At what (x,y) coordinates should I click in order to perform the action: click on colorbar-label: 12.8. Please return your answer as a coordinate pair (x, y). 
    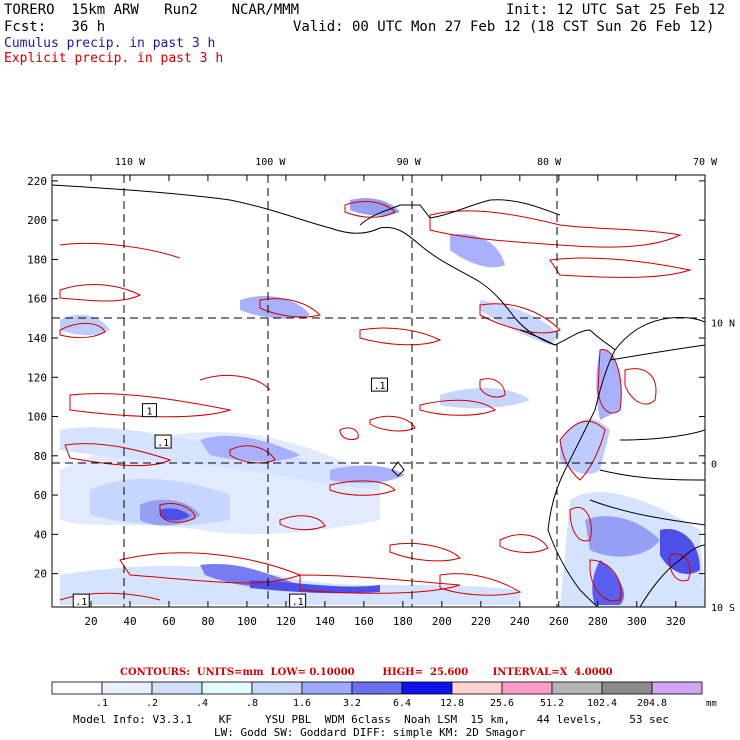
    Looking at the image, I should click on (452, 703).